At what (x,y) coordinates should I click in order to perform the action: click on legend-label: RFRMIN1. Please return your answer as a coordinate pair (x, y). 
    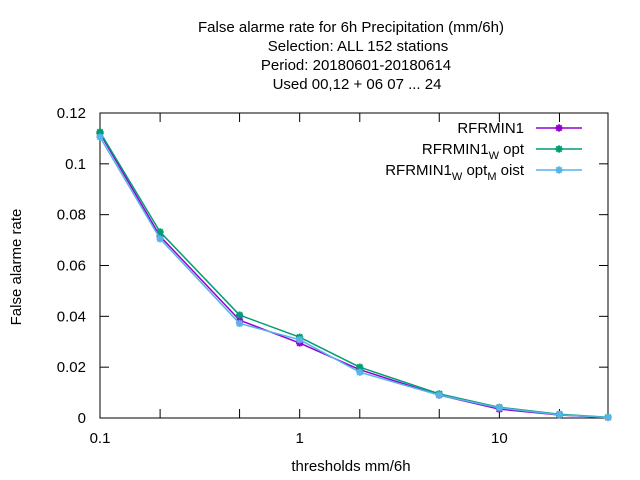
    Looking at the image, I should click on (490, 128).